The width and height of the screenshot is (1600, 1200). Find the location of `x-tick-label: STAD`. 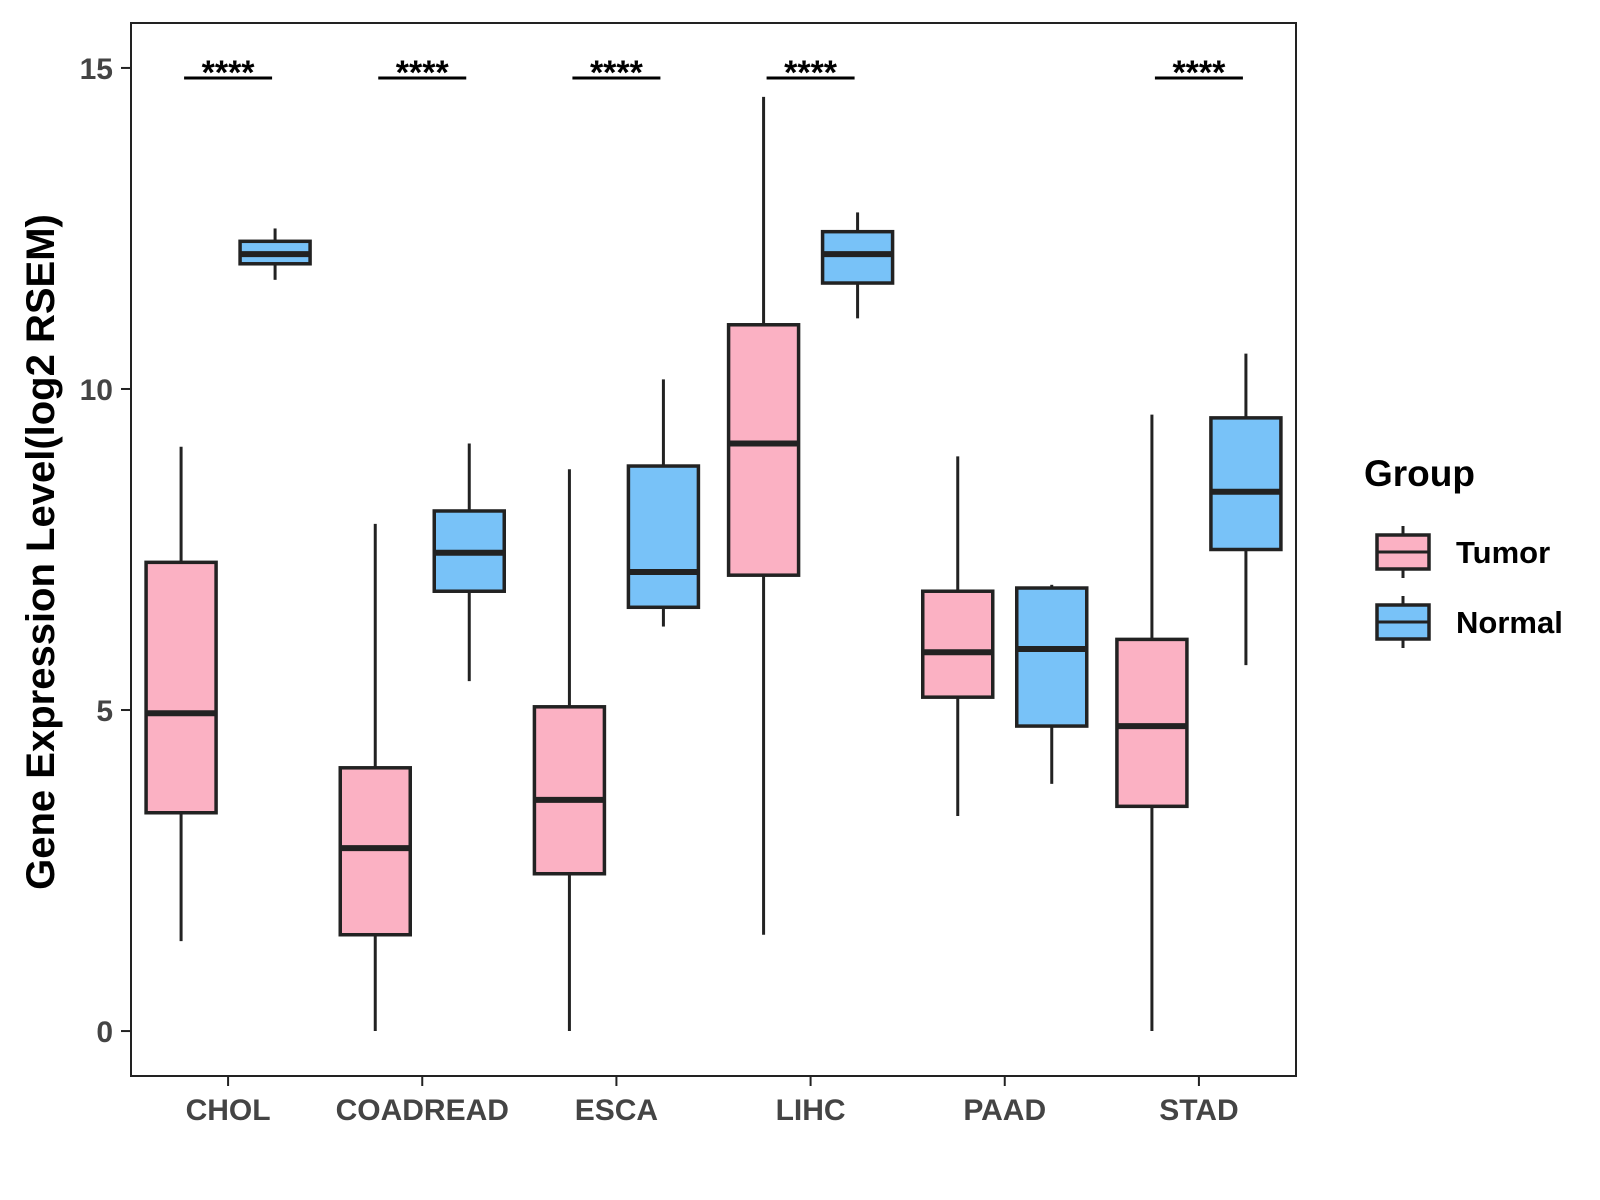

x-tick-label: STAD is located at coordinates (1198, 1110).